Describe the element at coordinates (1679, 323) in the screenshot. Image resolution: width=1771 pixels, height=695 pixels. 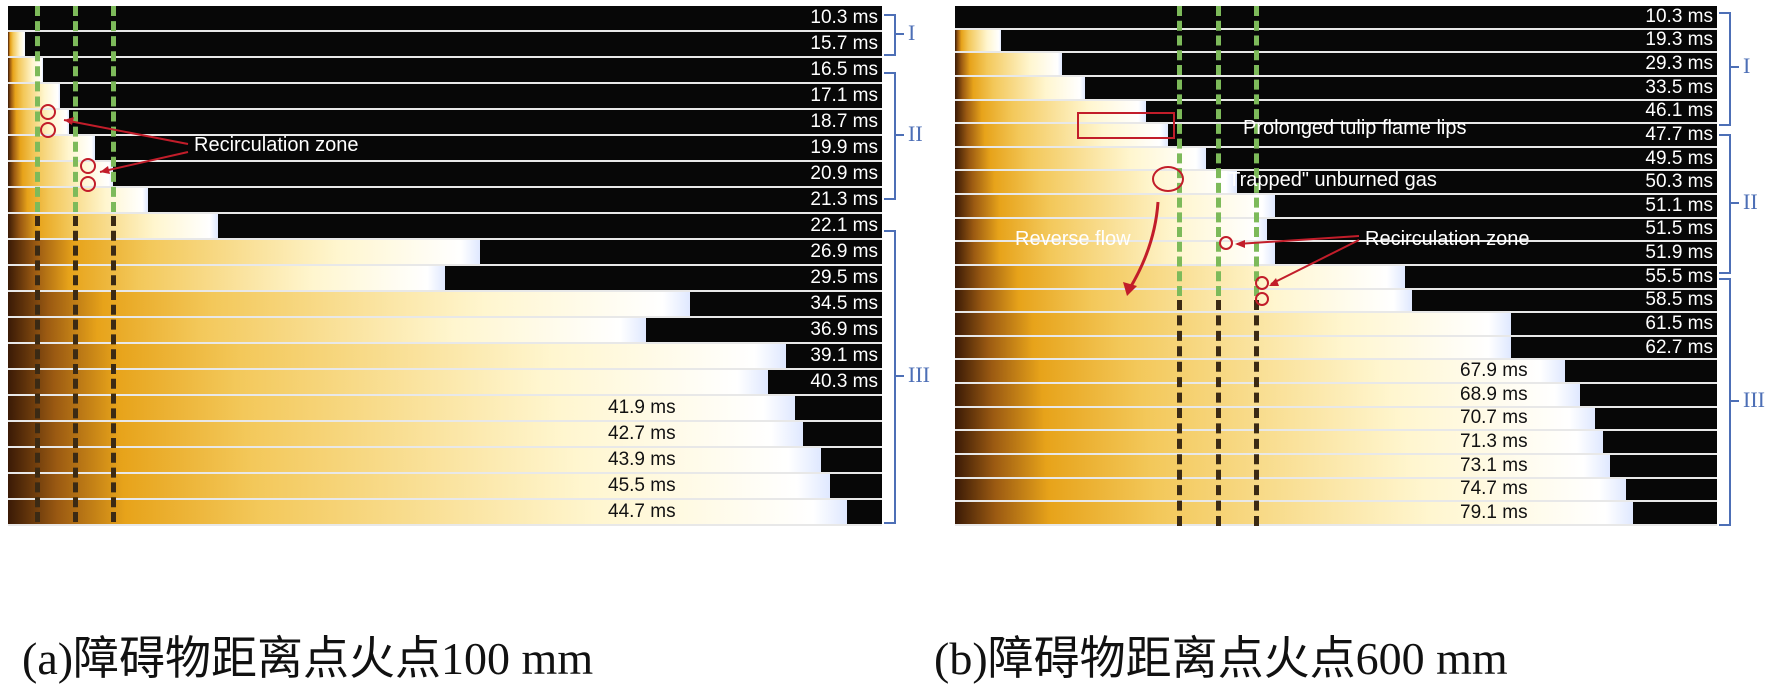
I see `timestamp-label: 61.5 ms` at that location.